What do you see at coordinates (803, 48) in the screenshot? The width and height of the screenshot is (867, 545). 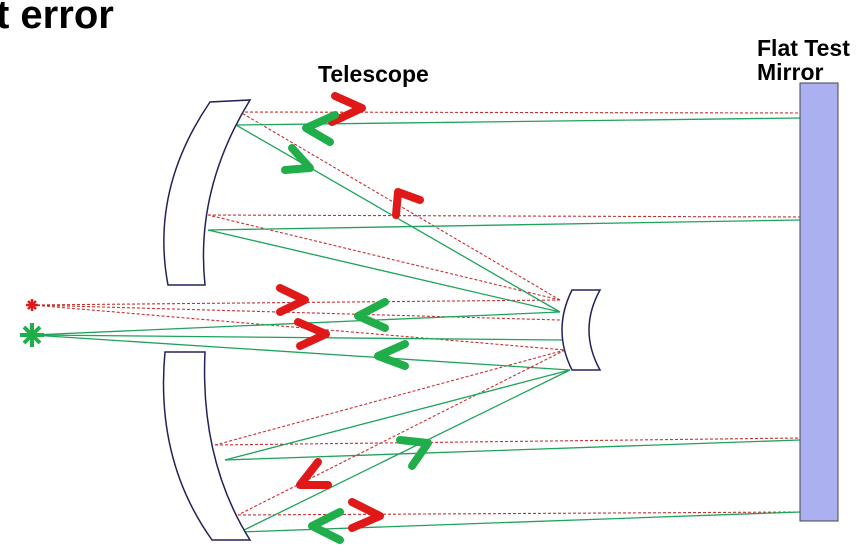 I see `flat-mirror-label: Flat Test` at bounding box center [803, 48].